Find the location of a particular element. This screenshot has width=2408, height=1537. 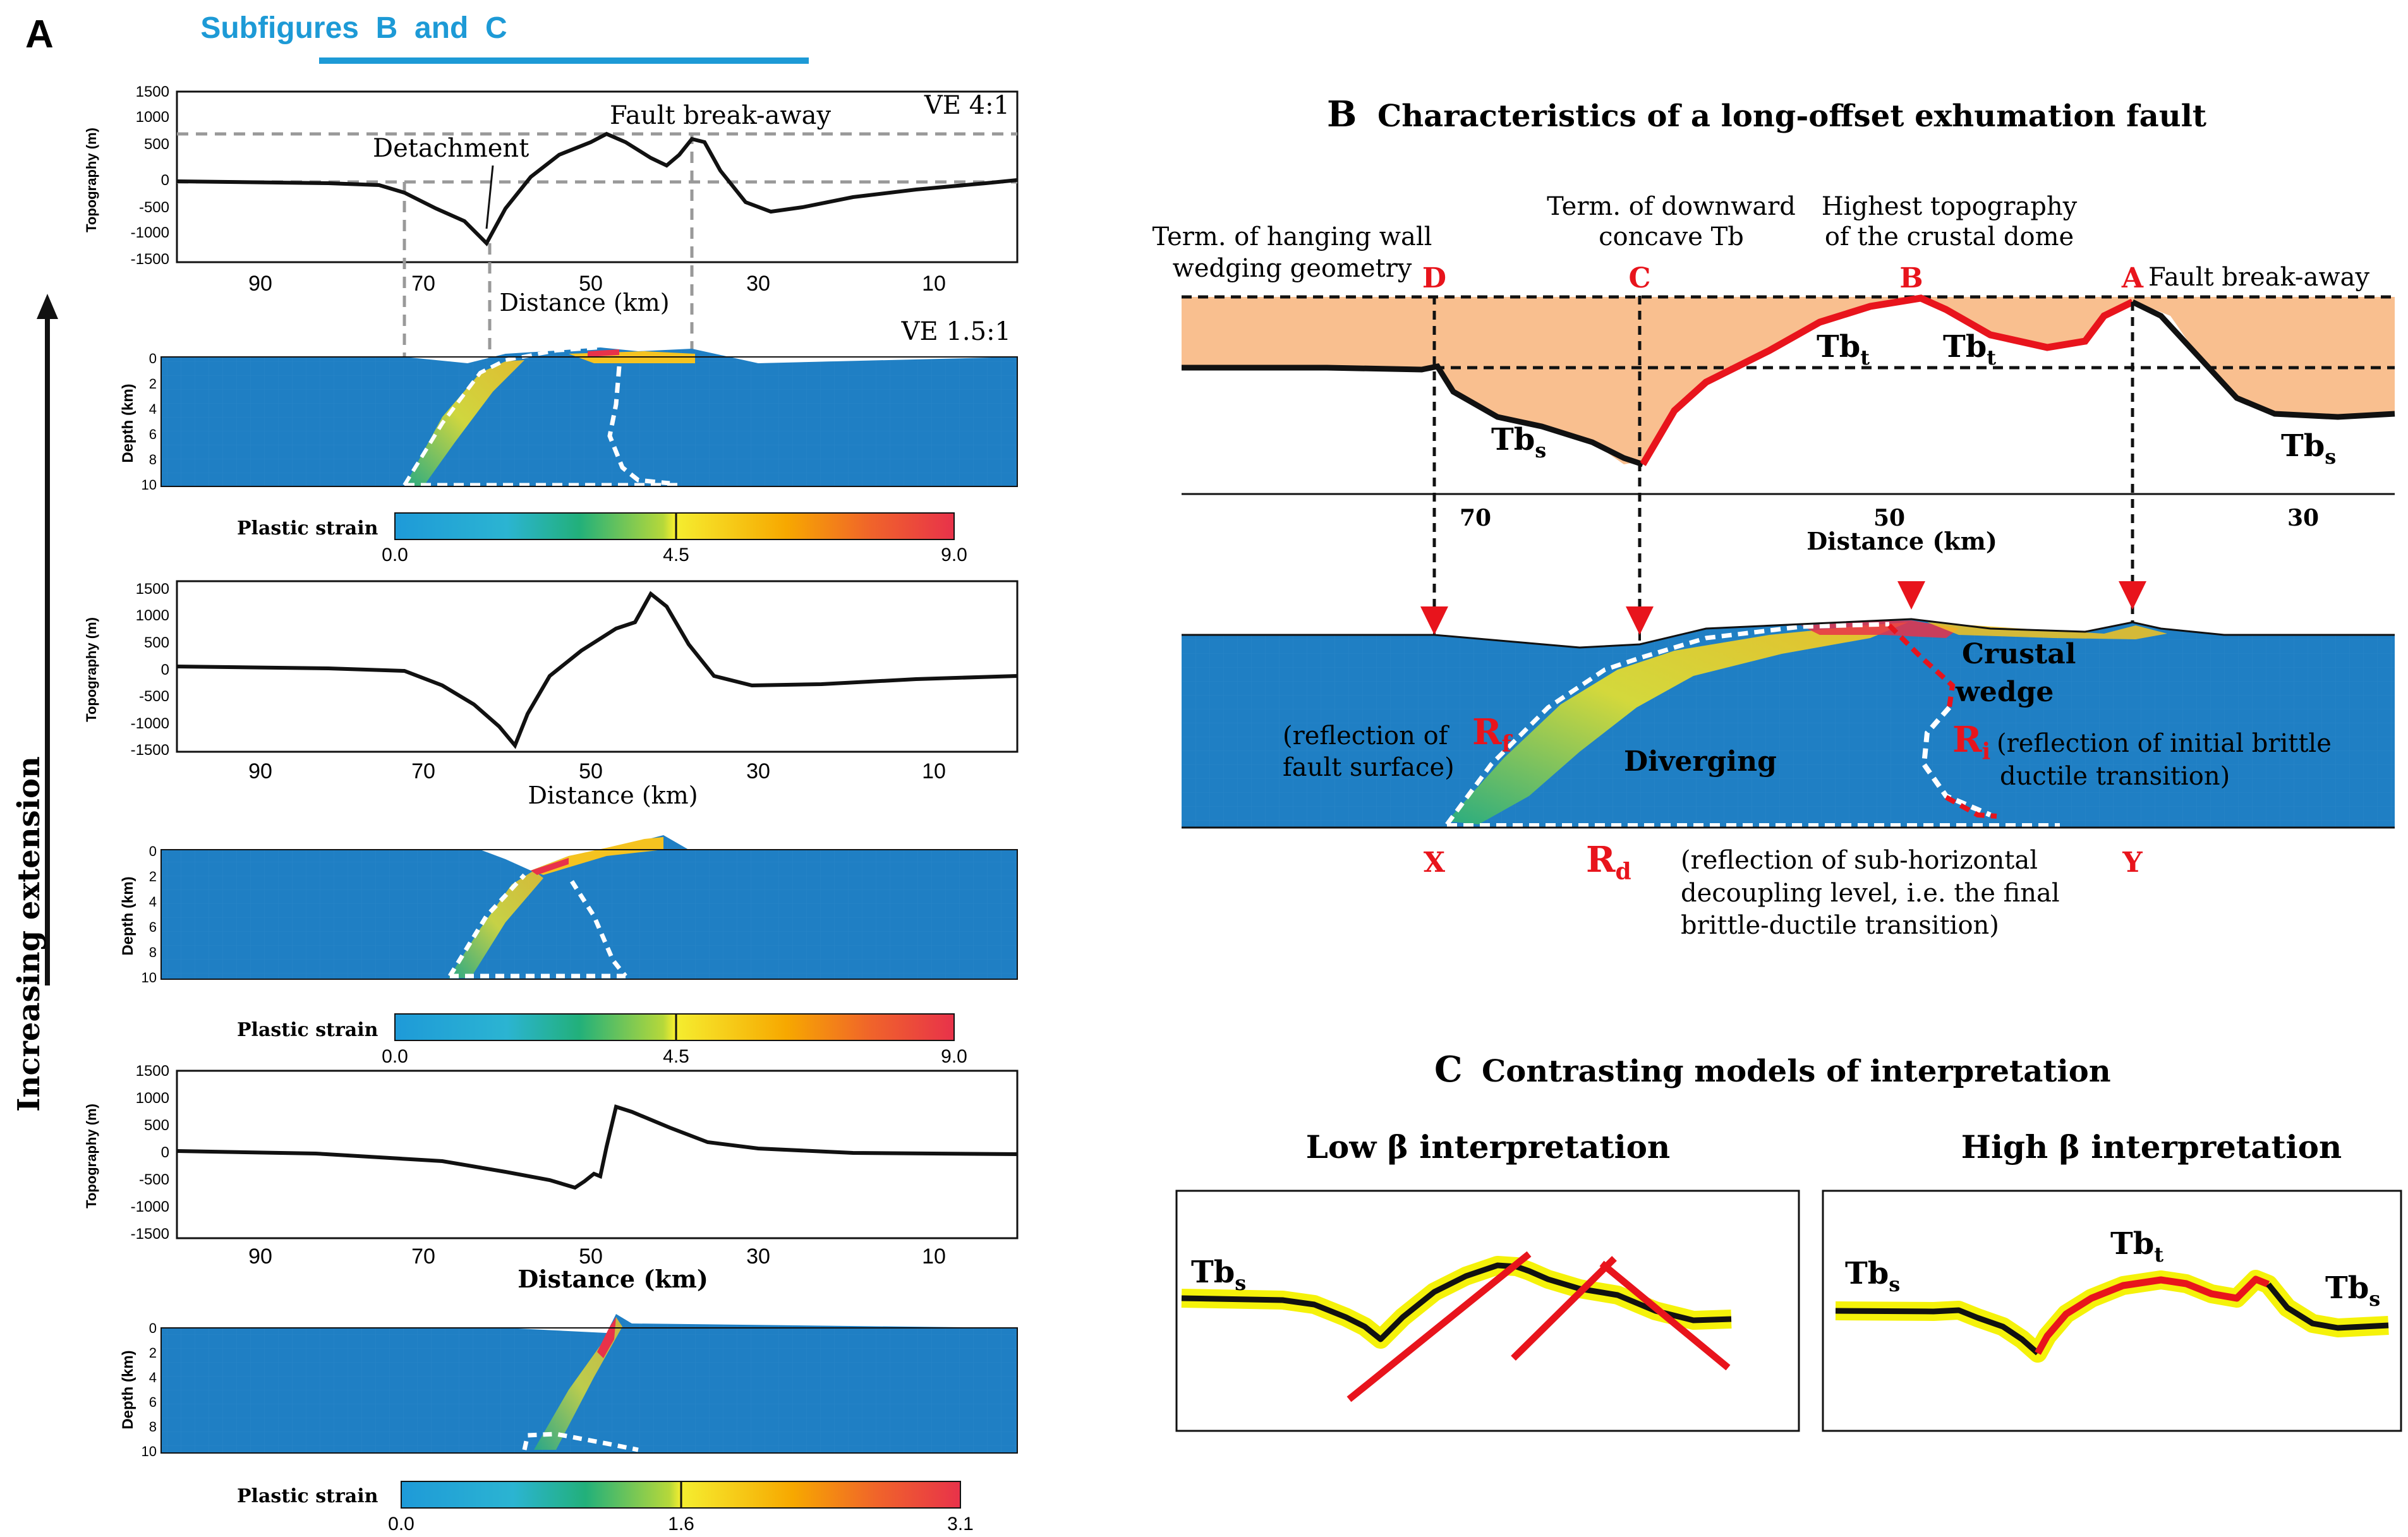

rd-desc-1: (reflection of sub-horizontal is located at coordinates (1860, 860).